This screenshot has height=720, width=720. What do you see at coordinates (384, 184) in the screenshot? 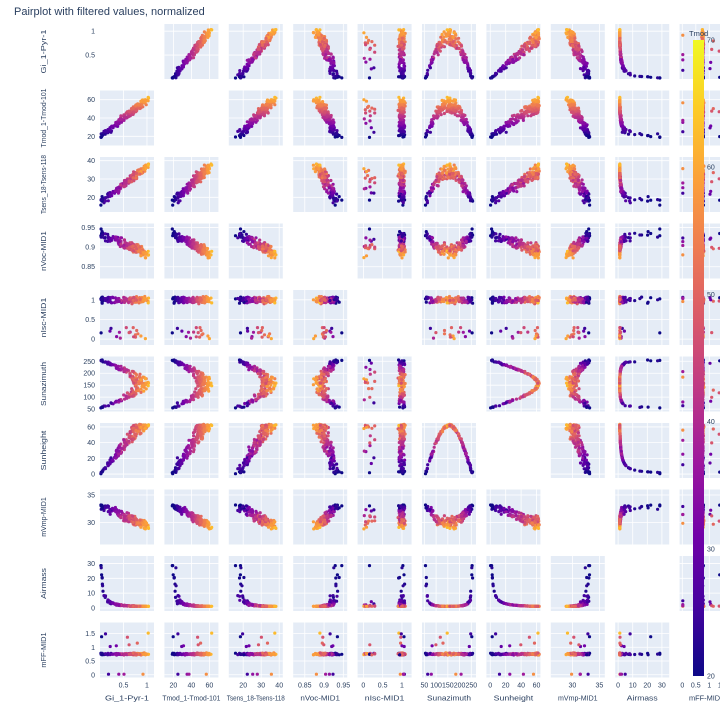
I see `panel-tsens-18-tsens-118-vs-nisc-mid1` at bounding box center [384, 184].